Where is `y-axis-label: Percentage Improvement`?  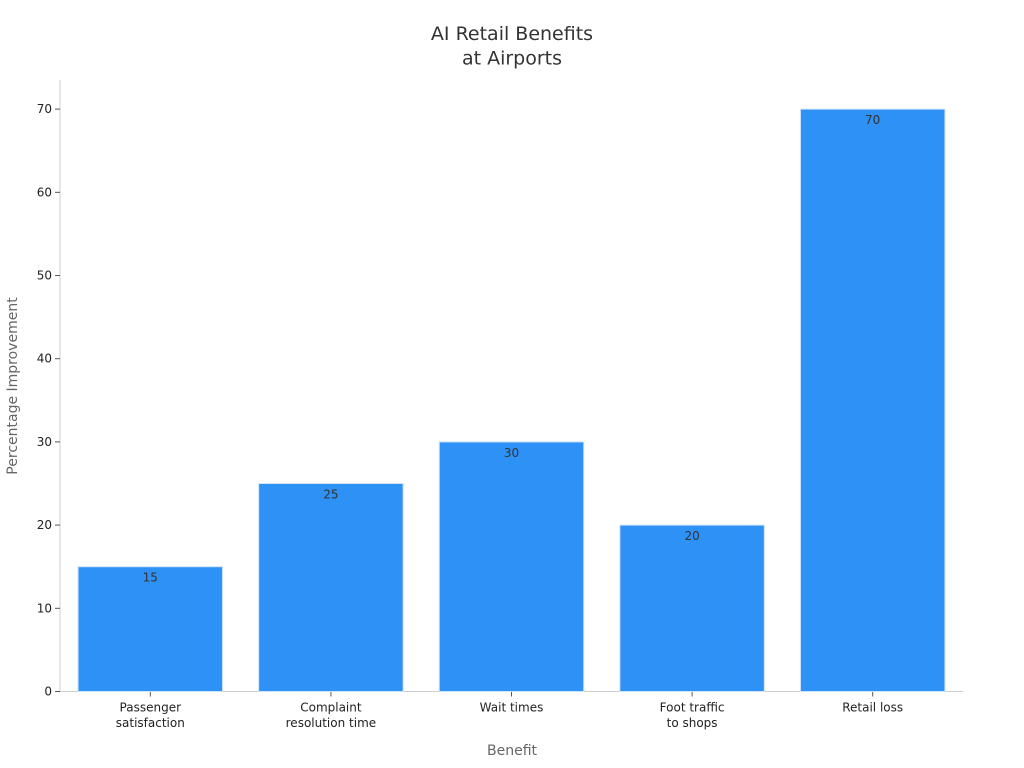 y-axis-label: Percentage Improvement is located at coordinates (13, 386).